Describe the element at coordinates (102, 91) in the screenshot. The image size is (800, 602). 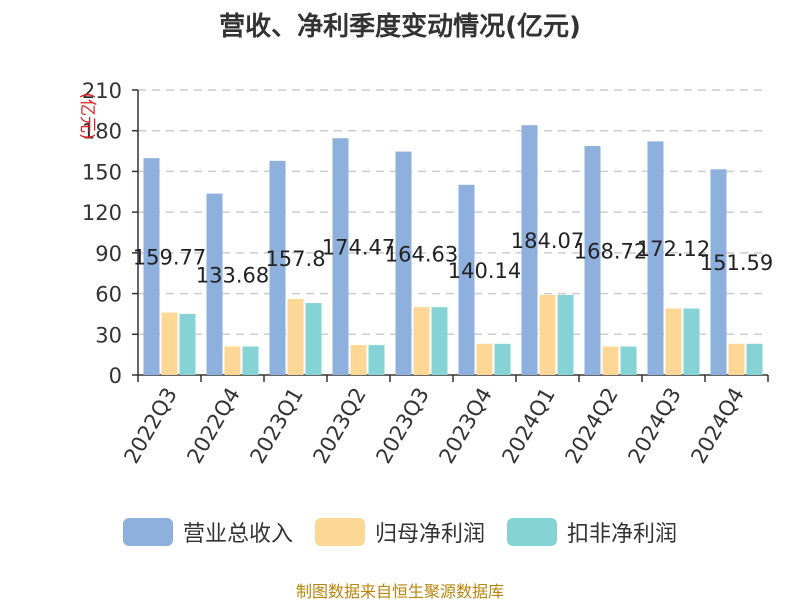
I see `y-tick-label: 210` at that location.